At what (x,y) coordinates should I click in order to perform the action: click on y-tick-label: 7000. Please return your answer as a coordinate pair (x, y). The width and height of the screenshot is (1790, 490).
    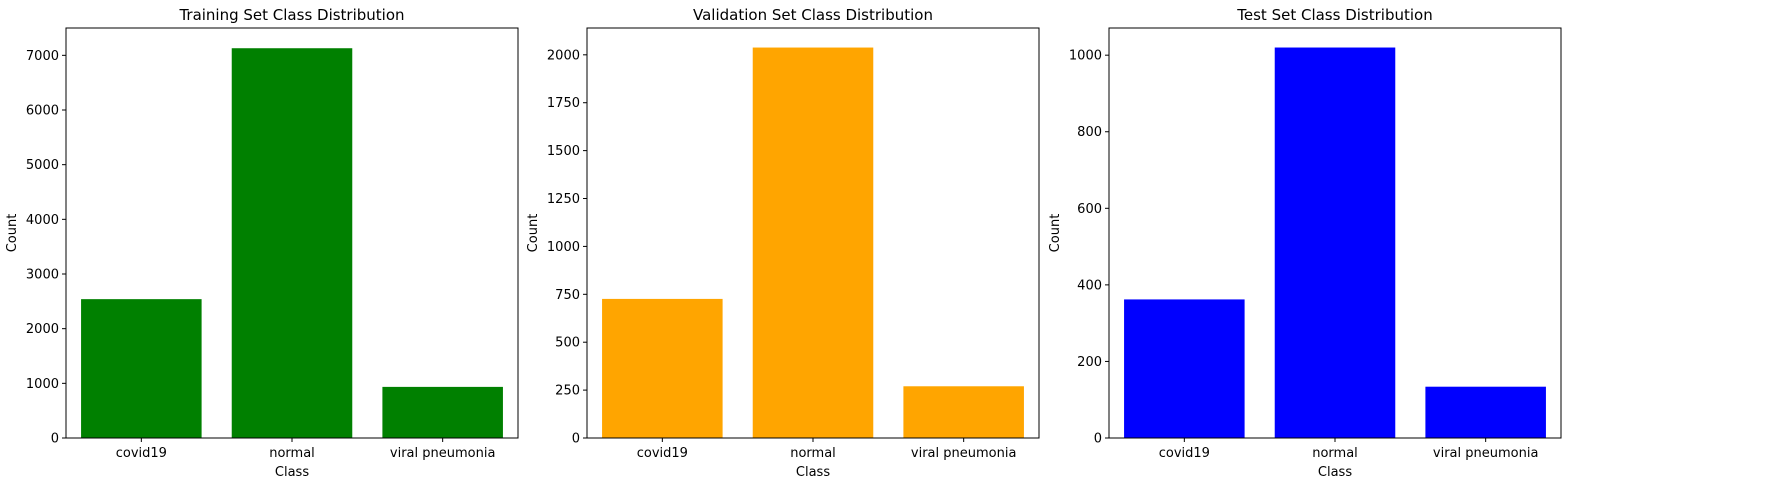
    Looking at the image, I should click on (42, 56).